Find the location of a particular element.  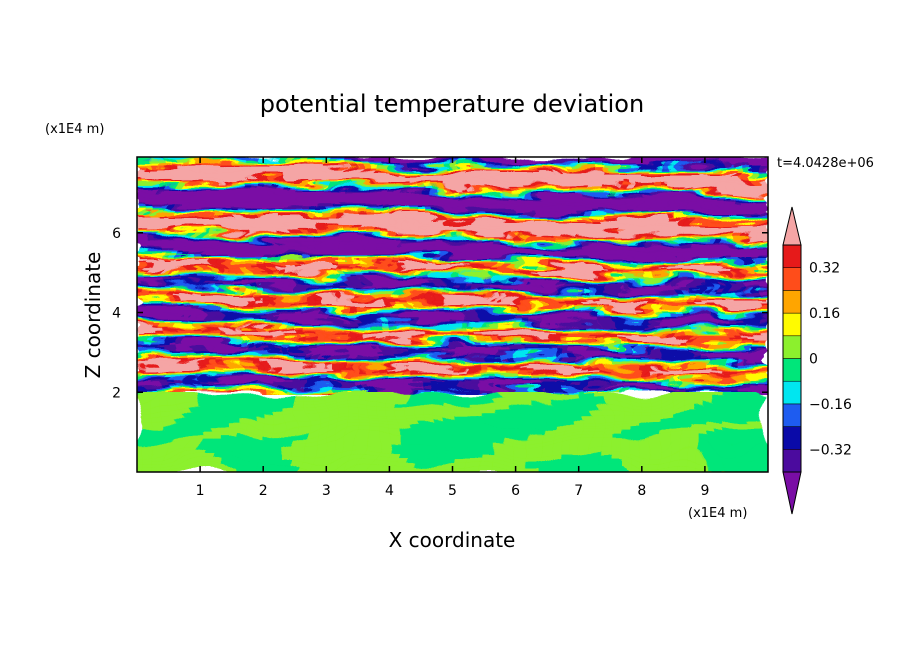

x-tick-label: 6 is located at coordinates (515, 491).